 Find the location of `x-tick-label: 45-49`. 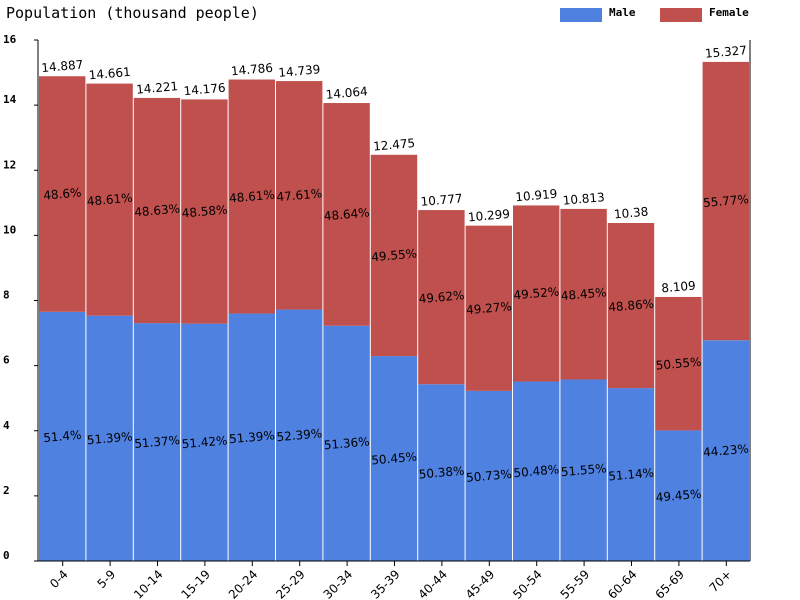

x-tick-label: 45-49 is located at coordinates (480, 583).